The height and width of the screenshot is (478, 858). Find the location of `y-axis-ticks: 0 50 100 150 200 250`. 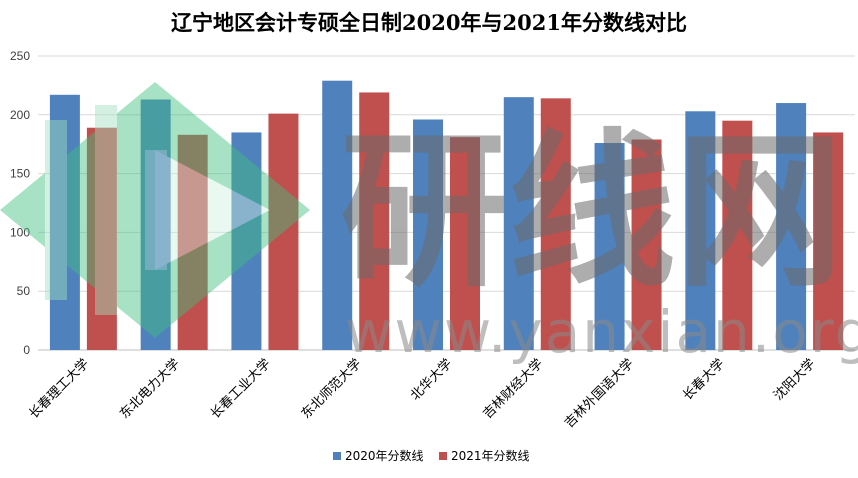

y-axis-ticks: 0 50 100 150 200 250 is located at coordinates (20, 203).